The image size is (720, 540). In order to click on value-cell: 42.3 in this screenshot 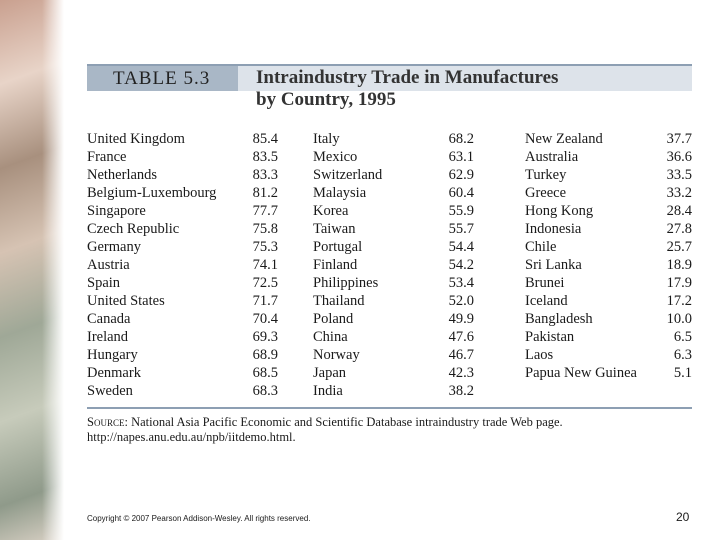, I will do `click(461, 373)`.